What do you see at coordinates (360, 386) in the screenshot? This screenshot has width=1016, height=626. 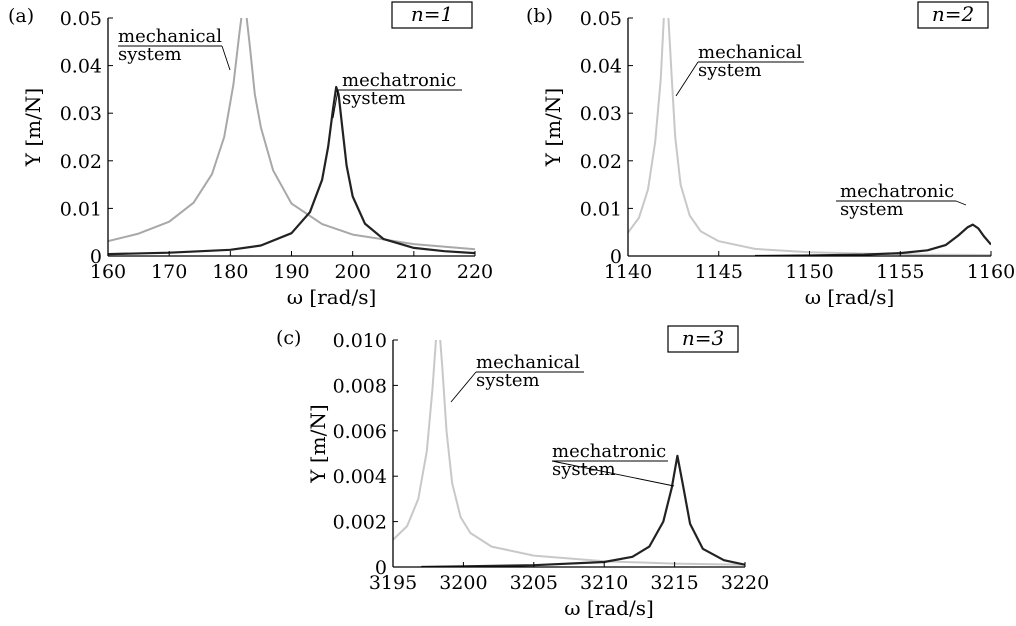 I see `y-tick-label: 0.008` at bounding box center [360, 386].